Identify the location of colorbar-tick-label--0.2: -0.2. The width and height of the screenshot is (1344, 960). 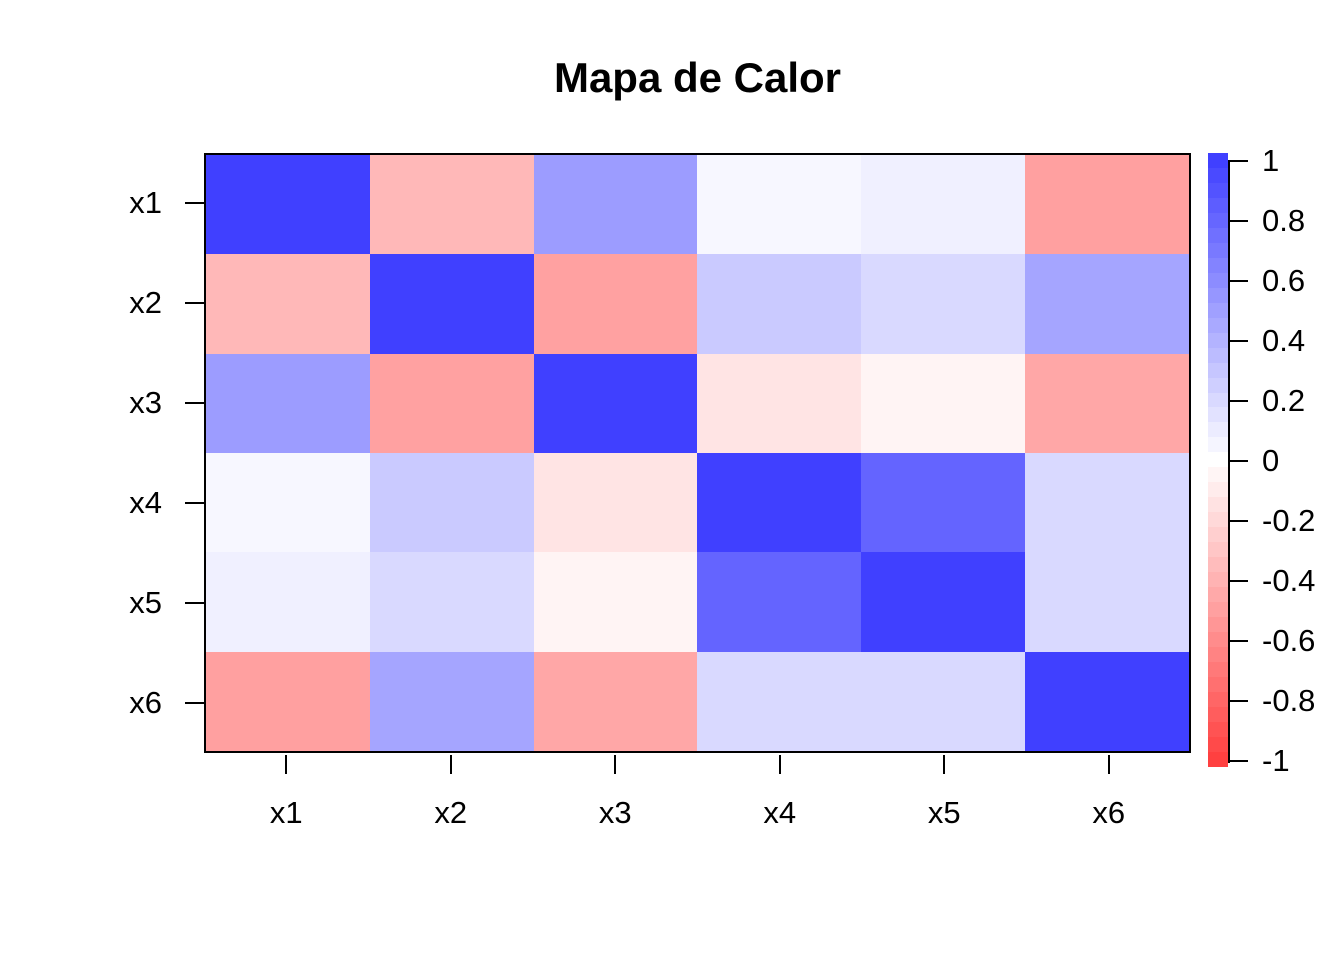
(1289, 520).